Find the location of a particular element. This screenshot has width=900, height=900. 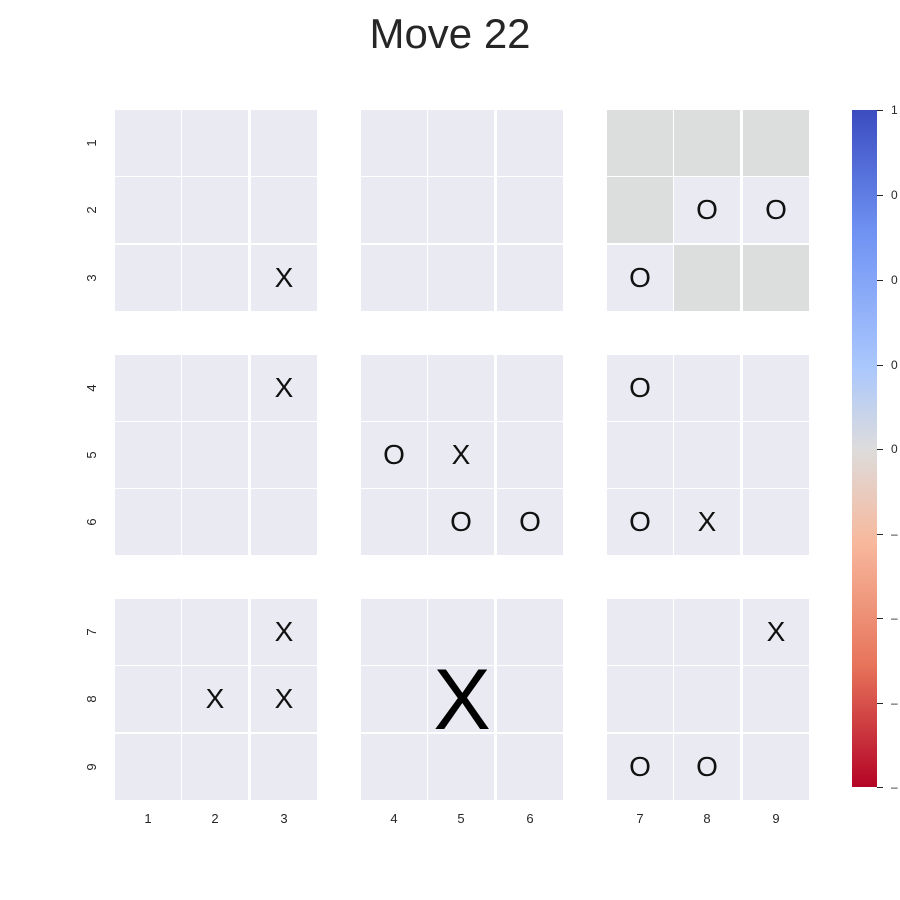

cell-r2-c6 is located at coordinates (530, 210).